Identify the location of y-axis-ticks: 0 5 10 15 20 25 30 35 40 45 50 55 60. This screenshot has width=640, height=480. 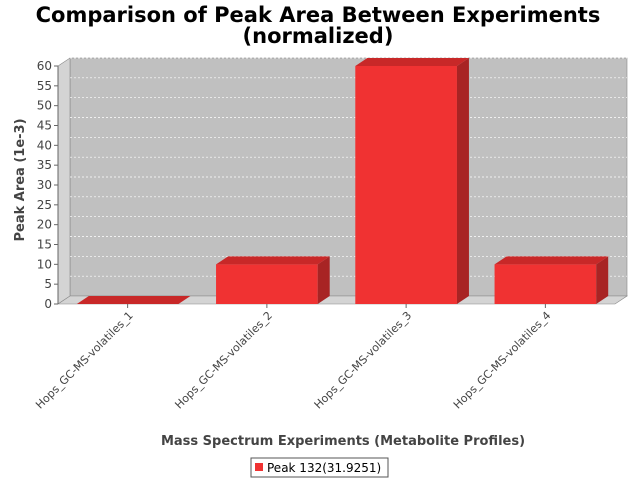
(48, 185).